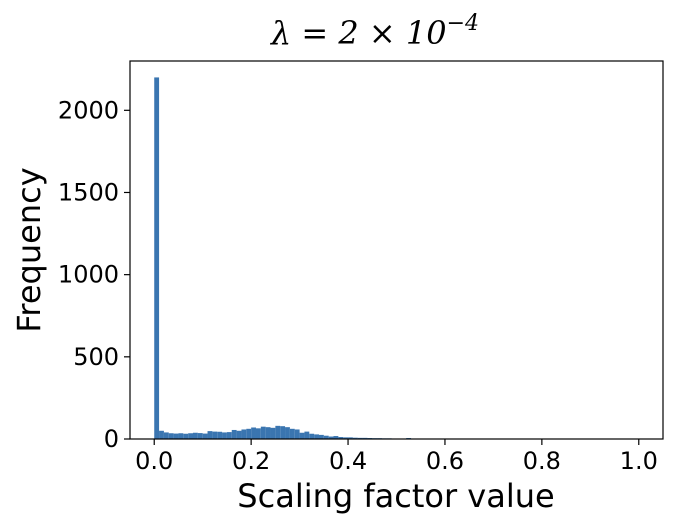 Image resolution: width=688 pixels, height=518 pixels. I want to click on y-axis-ticks: 0 500 1000 1500 2000, so click(94, 274).